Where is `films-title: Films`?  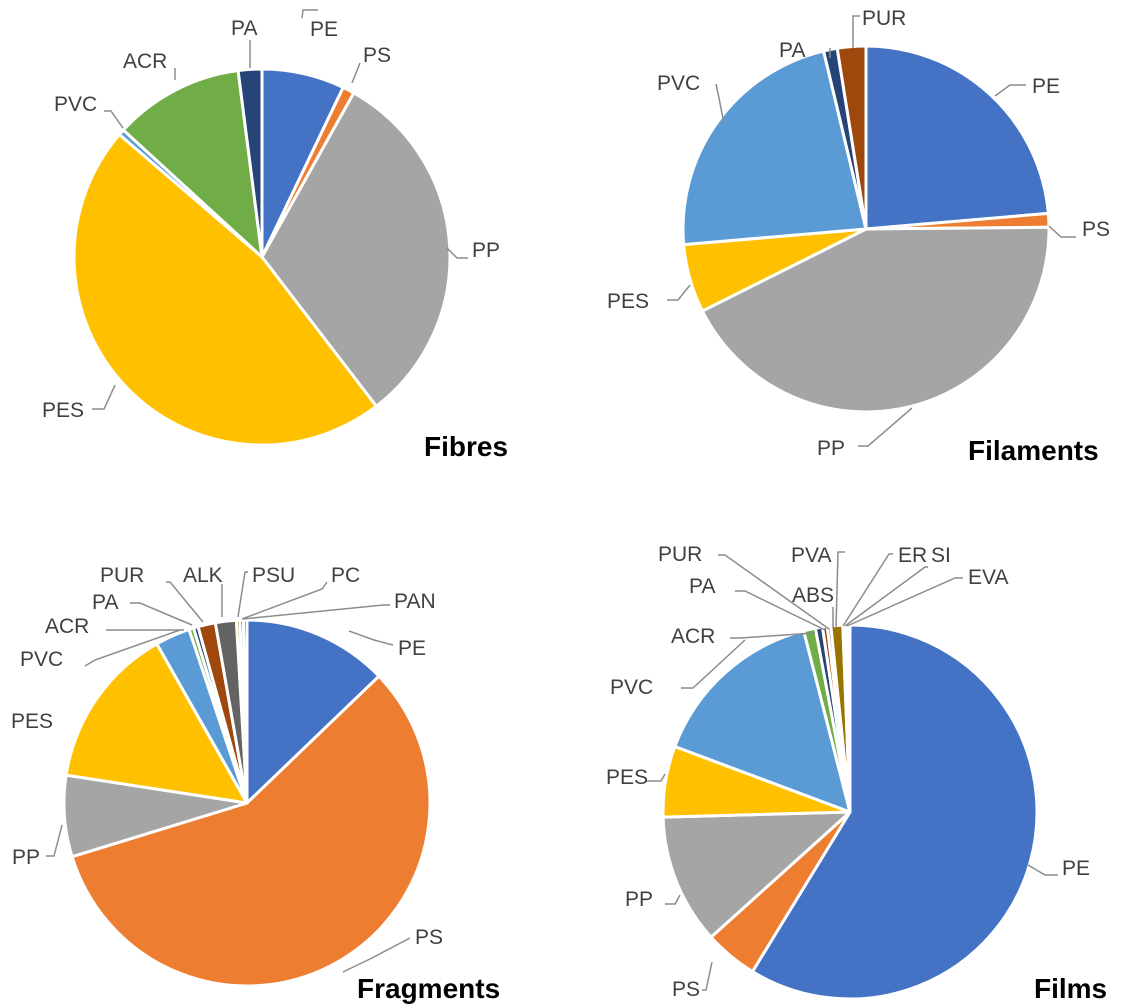 films-title: Films is located at coordinates (1070, 988).